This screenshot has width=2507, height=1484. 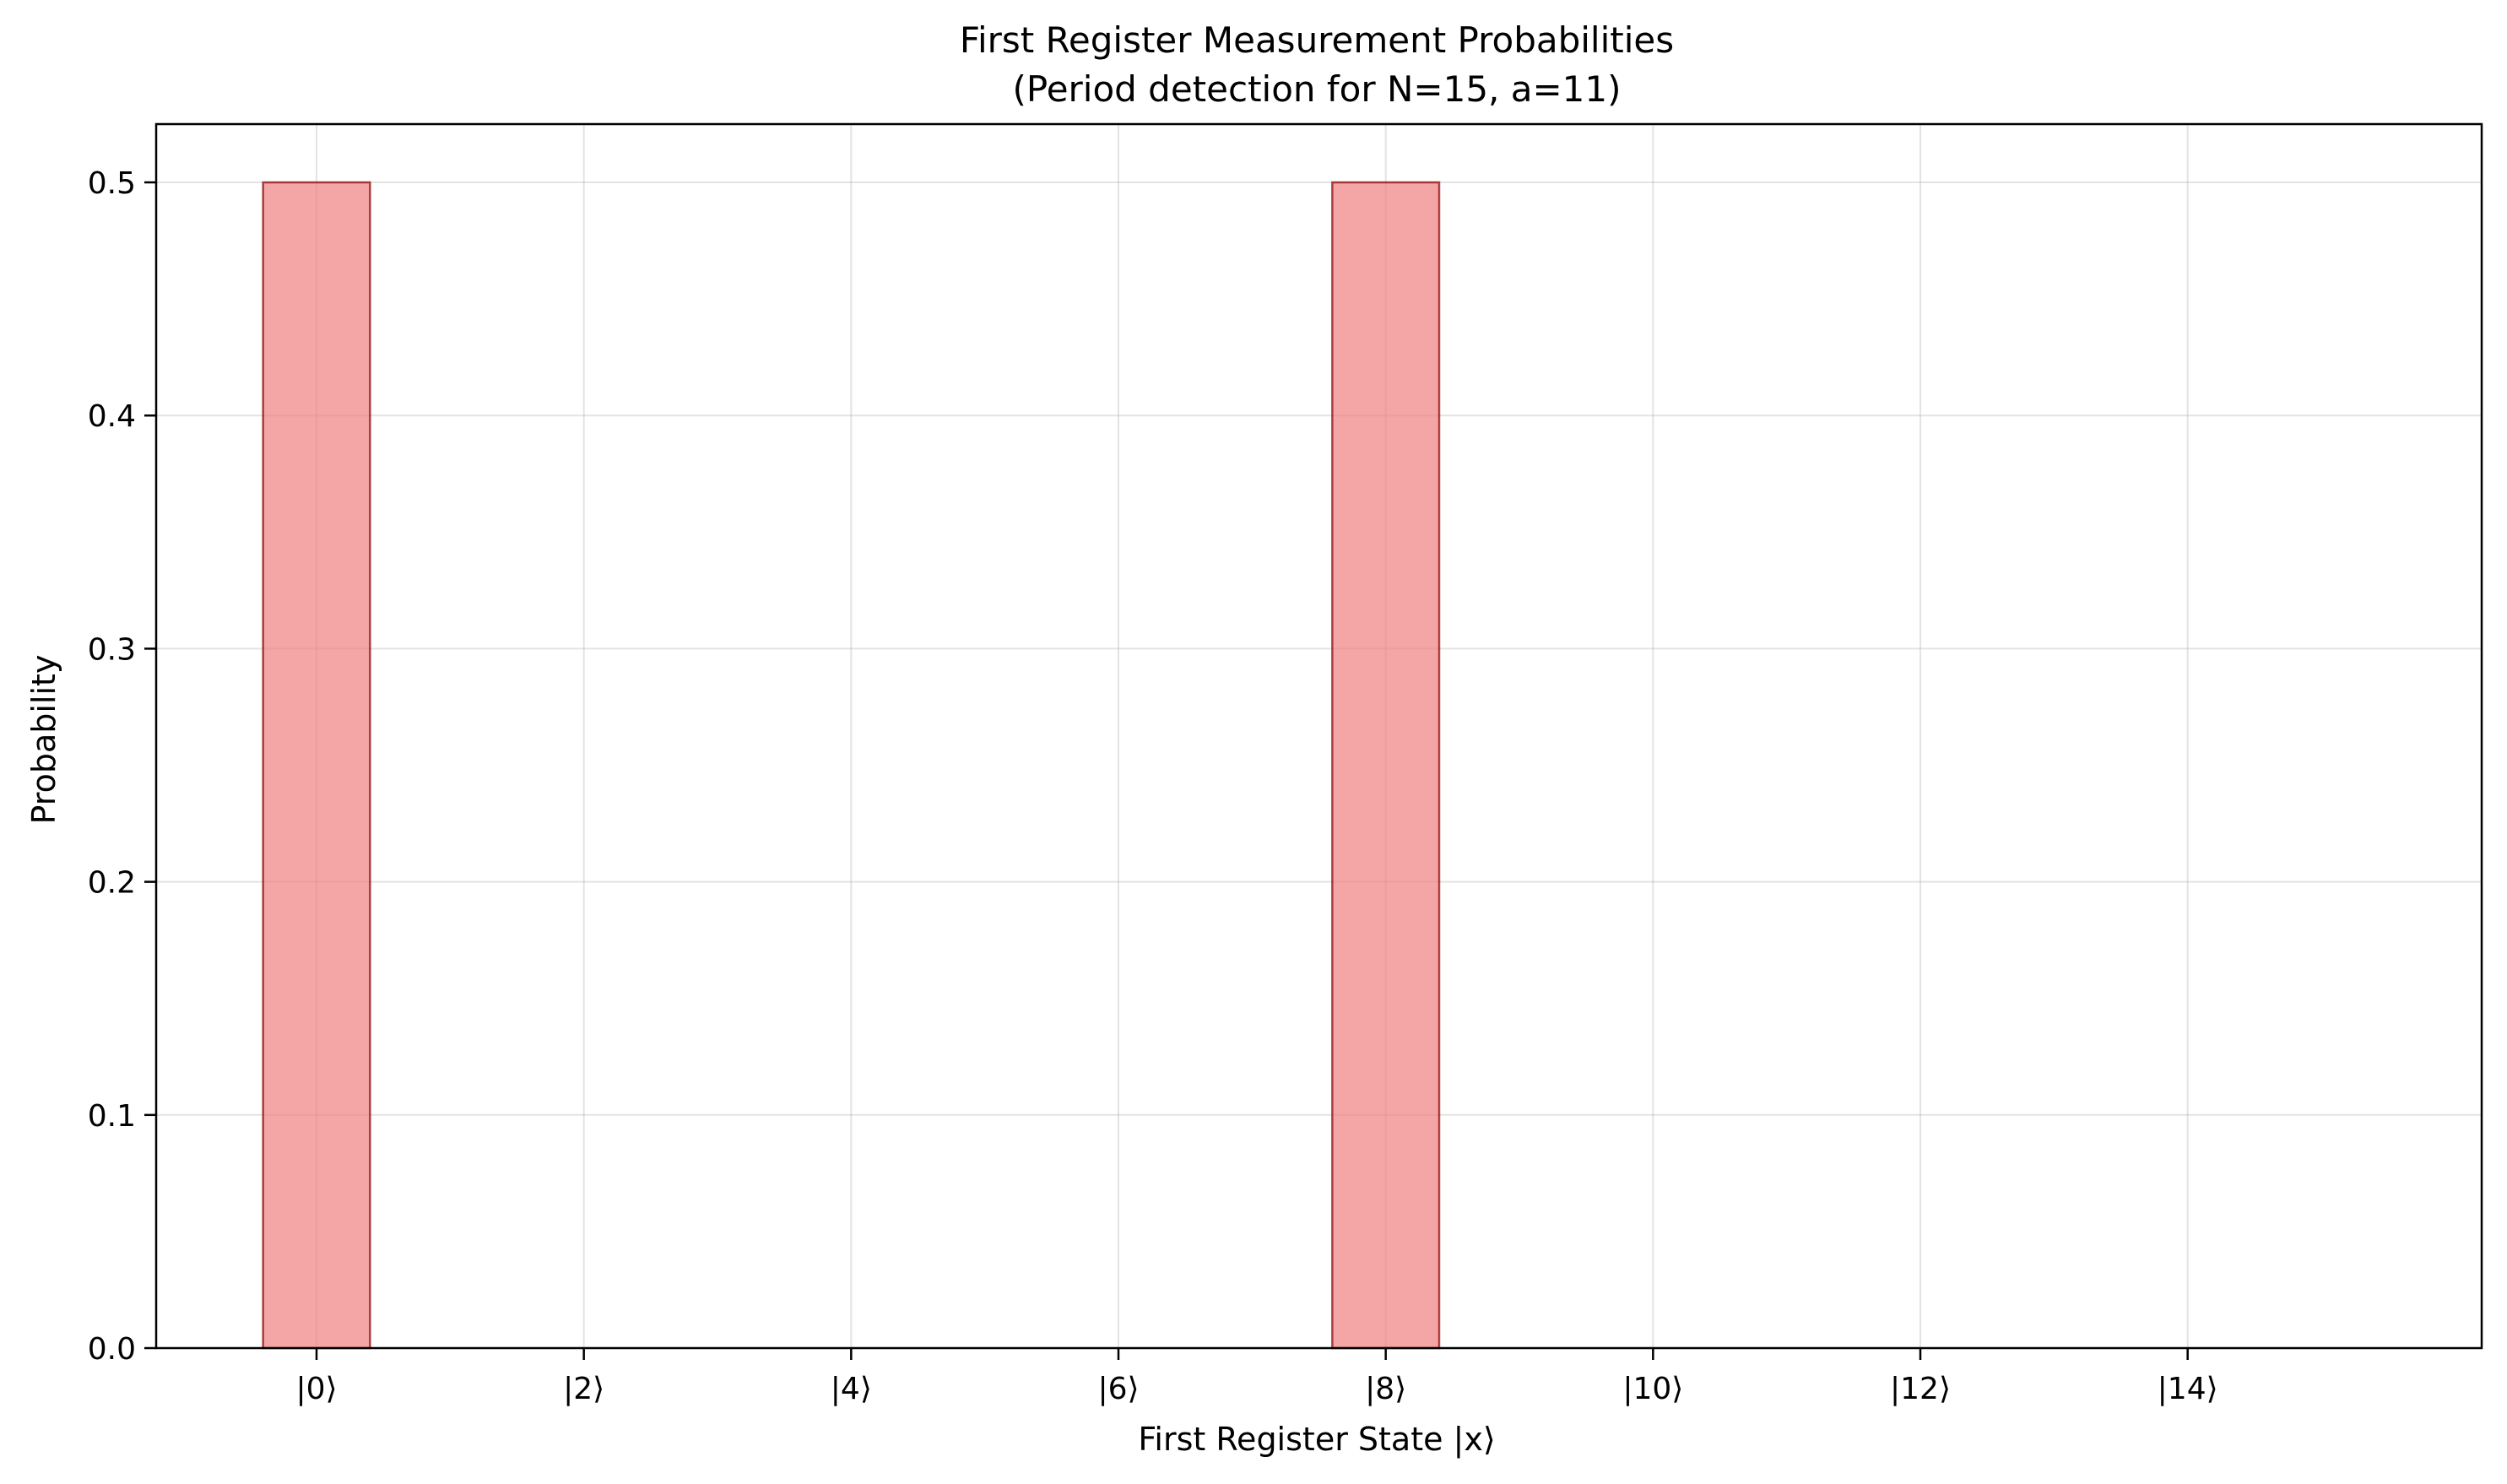 What do you see at coordinates (112, 649) in the screenshot?
I see `y-tick-label: 0.3` at bounding box center [112, 649].